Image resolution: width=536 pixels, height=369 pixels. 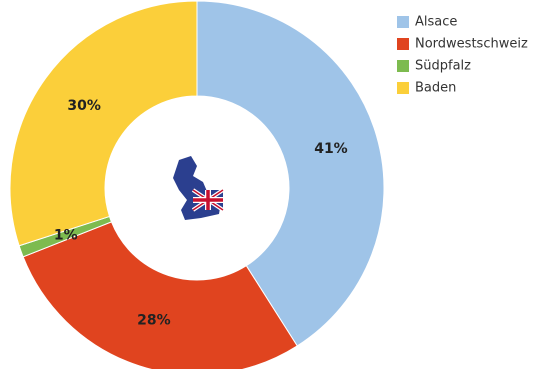 What do you see at coordinates (471, 44) in the screenshot?
I see `legend-label: Nordwestschweiz` at bounding box center [471, 44].